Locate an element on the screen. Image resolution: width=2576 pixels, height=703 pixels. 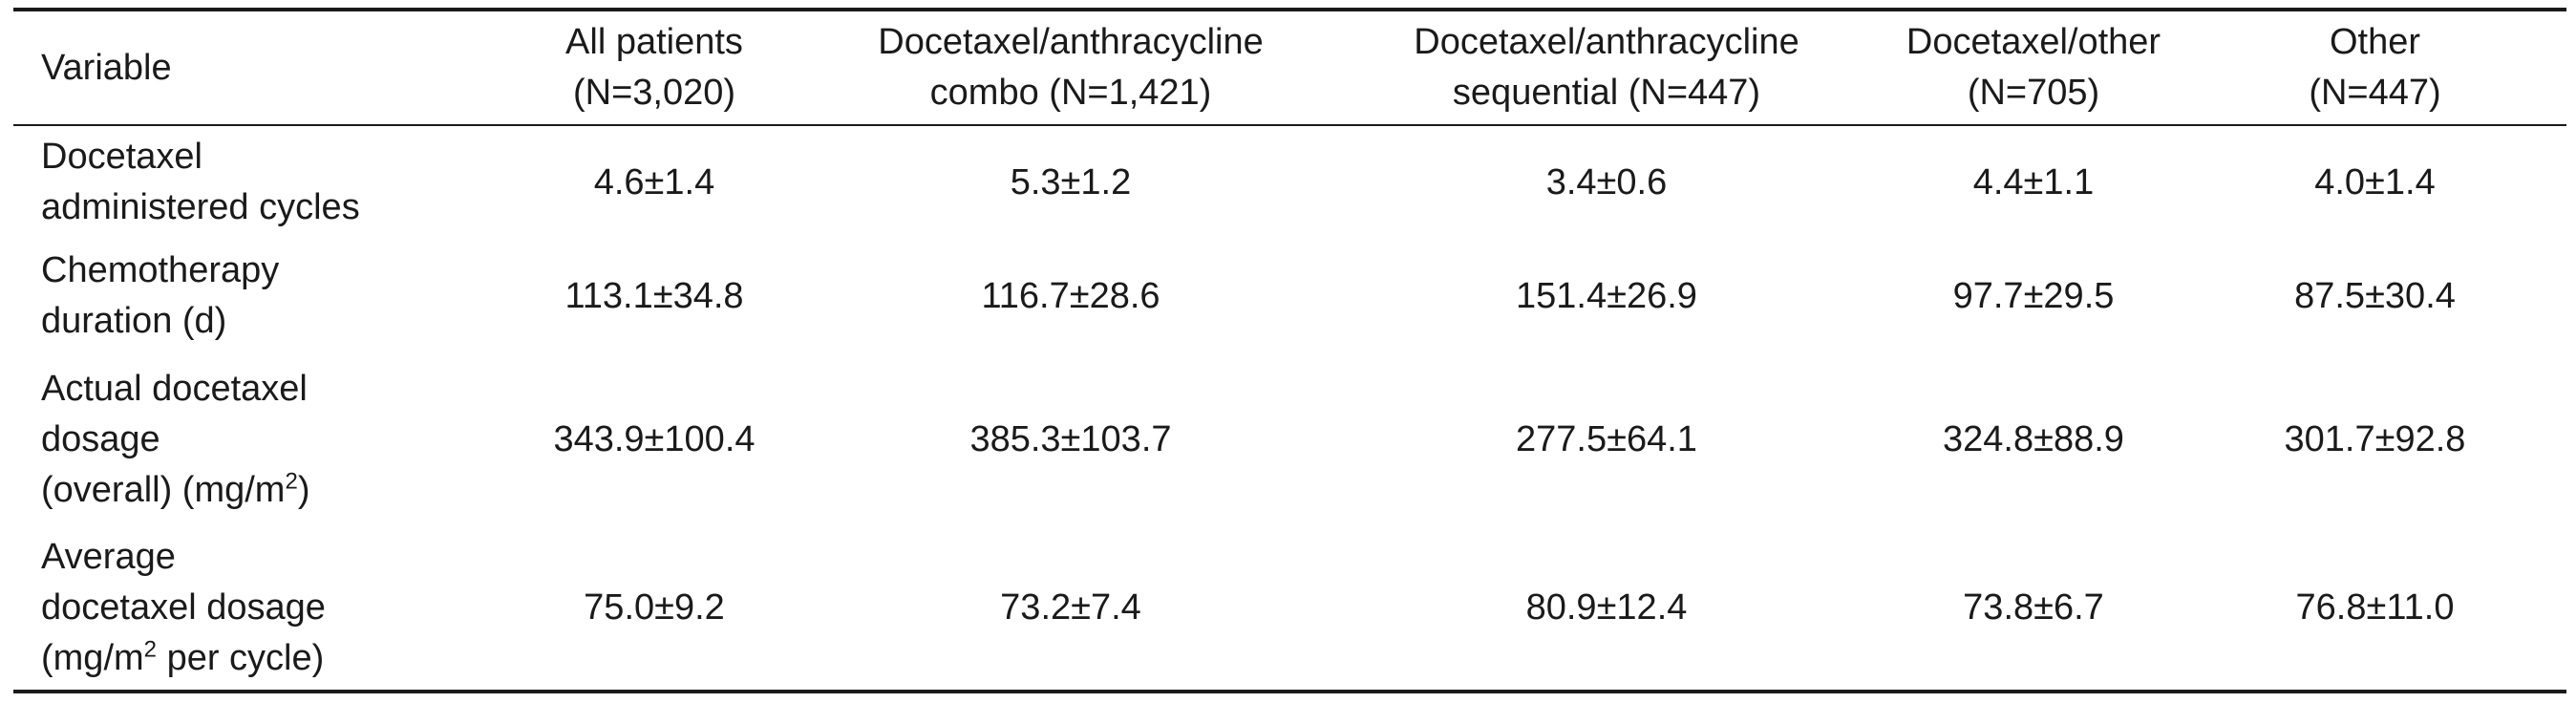
value-cell: 324.8±88.9 is located at coordinates (2034, 439).